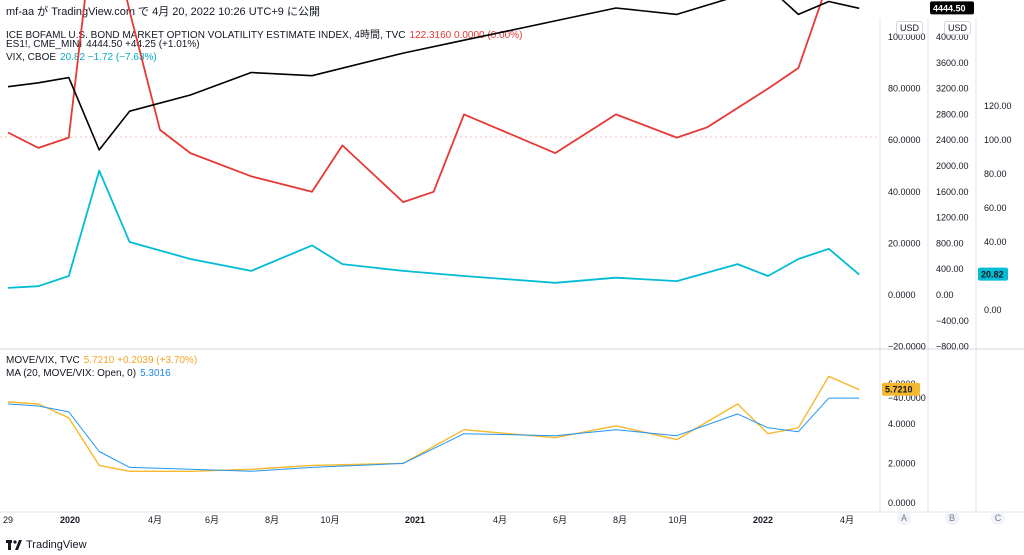 This screenshot has height=555, width=1024. I want to click on scale-buttons: A B C, so click(951, 518).